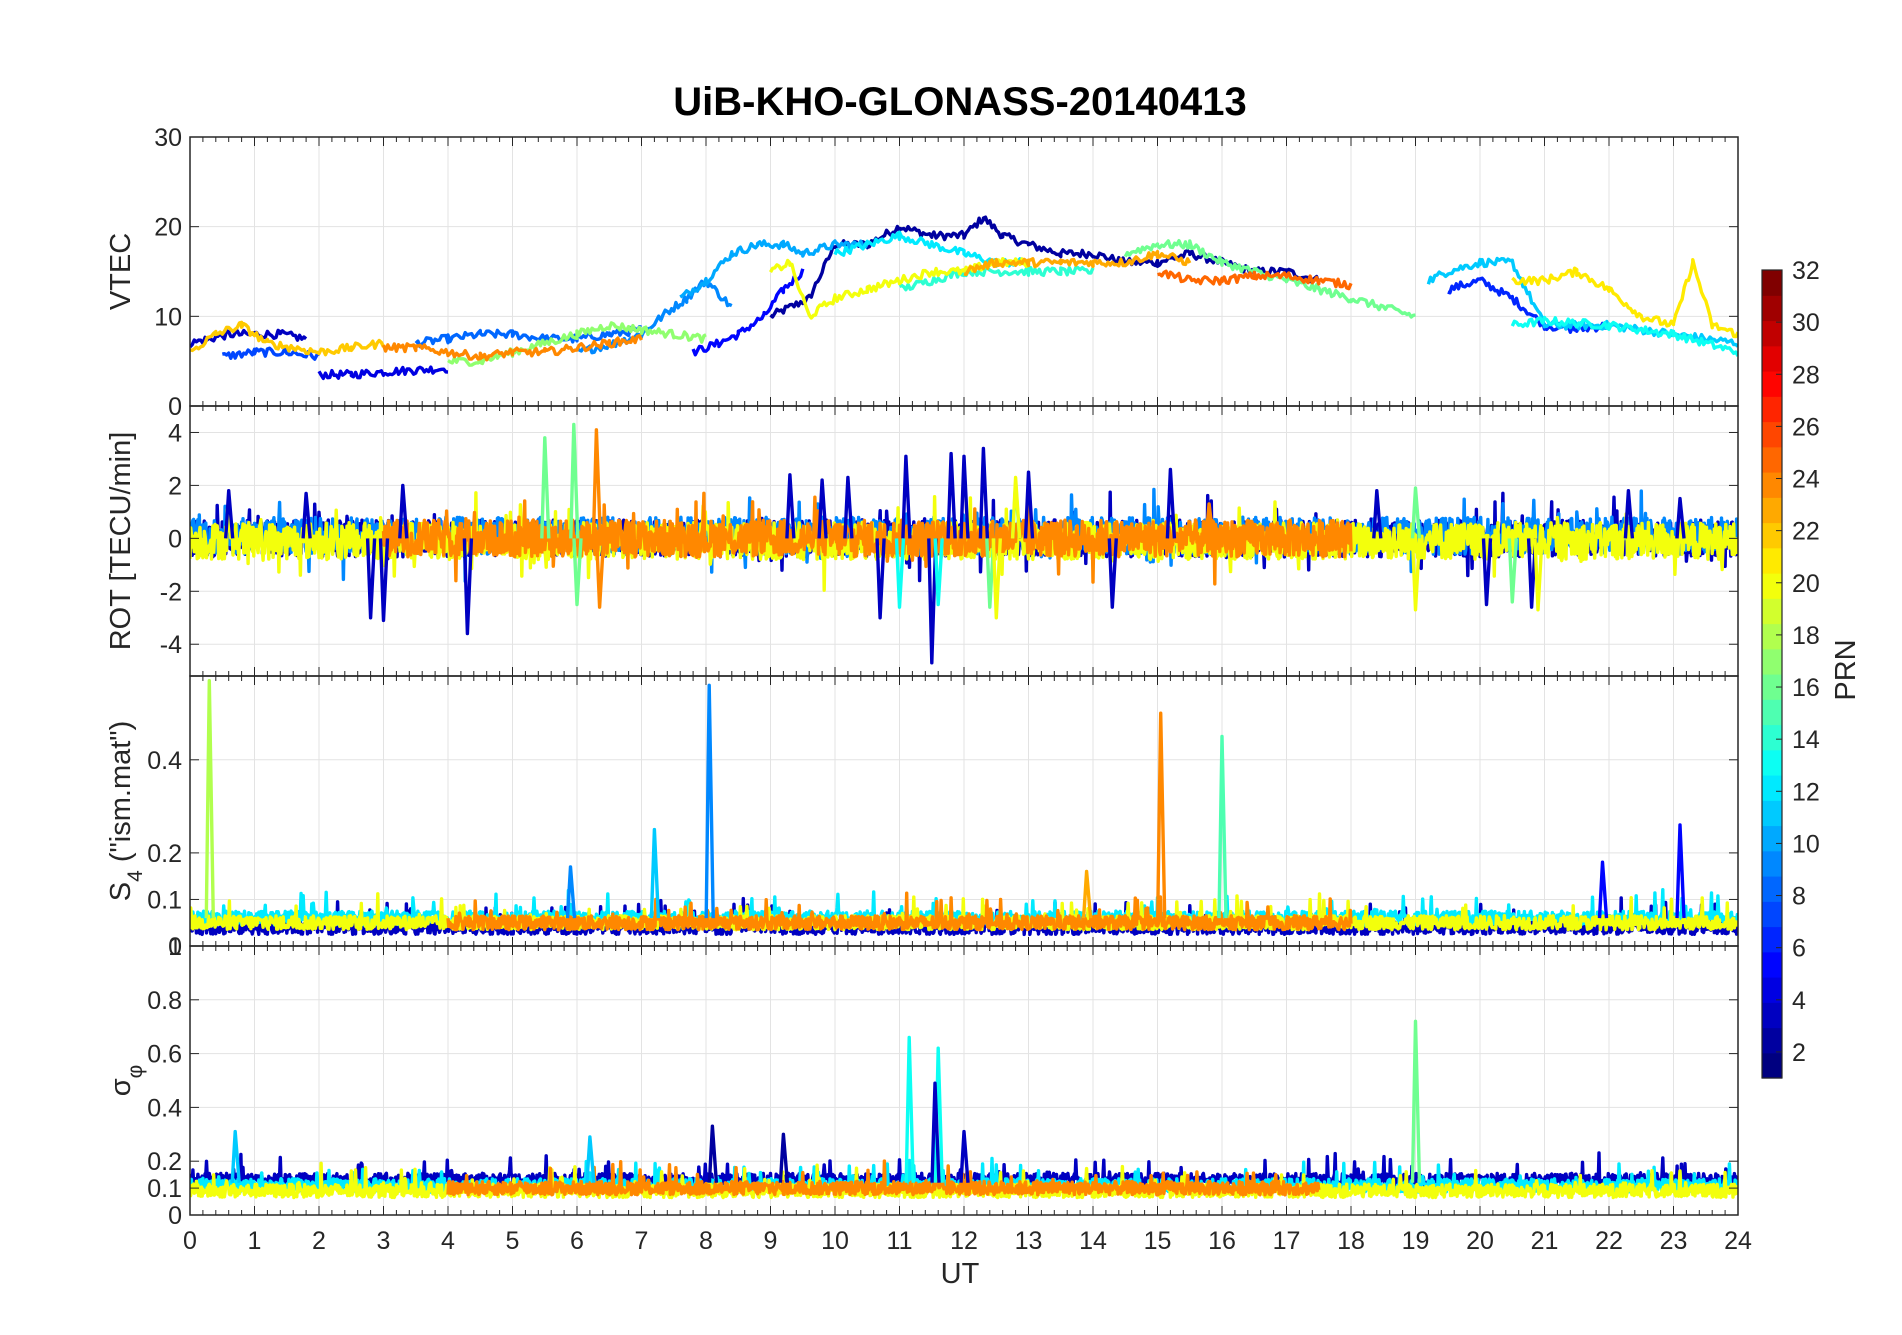 The width and height of the screenshot is (1902, 1335). What do you see at coordinates (319, 1241) in the screenshot?
I see `x-tick-label: 2` at bounding box center [319, 1241].